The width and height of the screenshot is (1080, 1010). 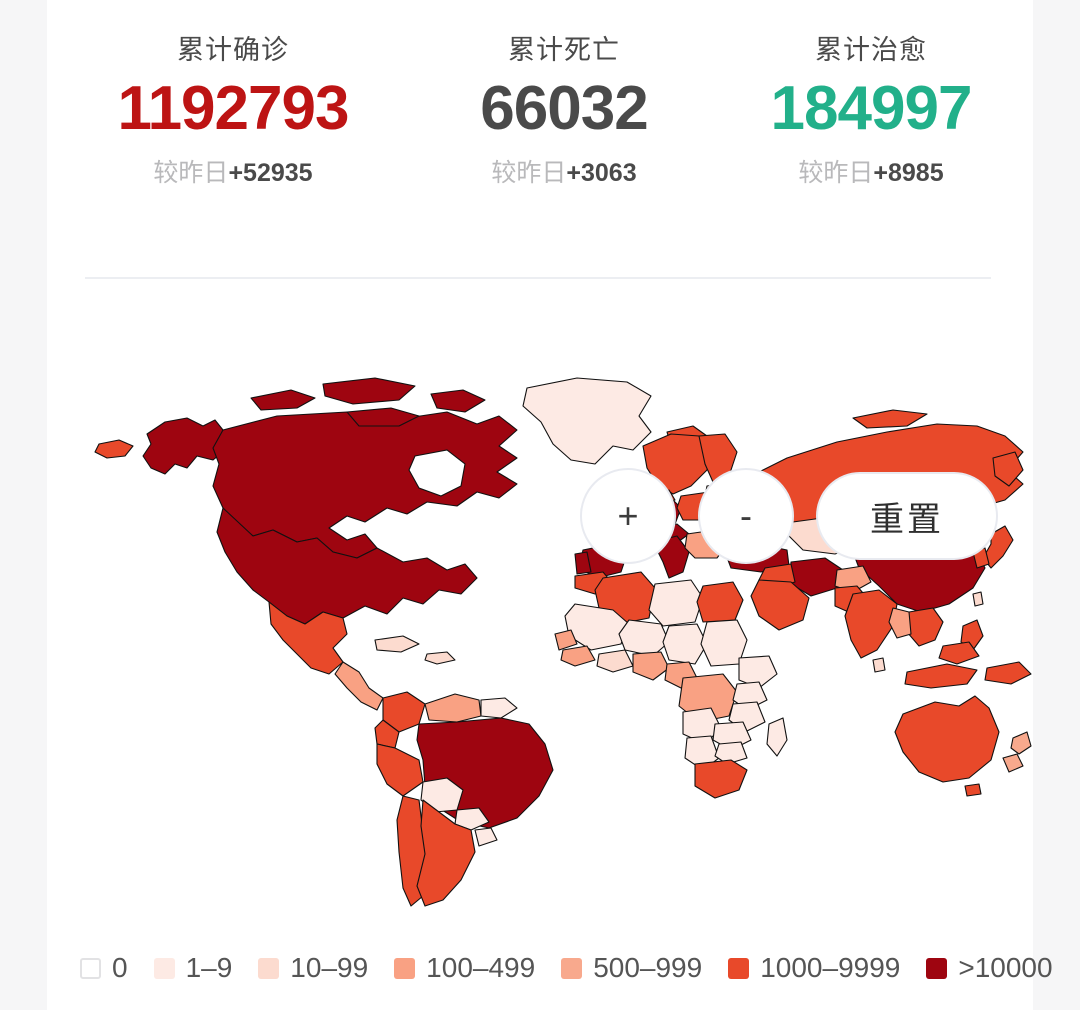 I want to click on legend-label-3: 100–499, so click(x=481, y=967).